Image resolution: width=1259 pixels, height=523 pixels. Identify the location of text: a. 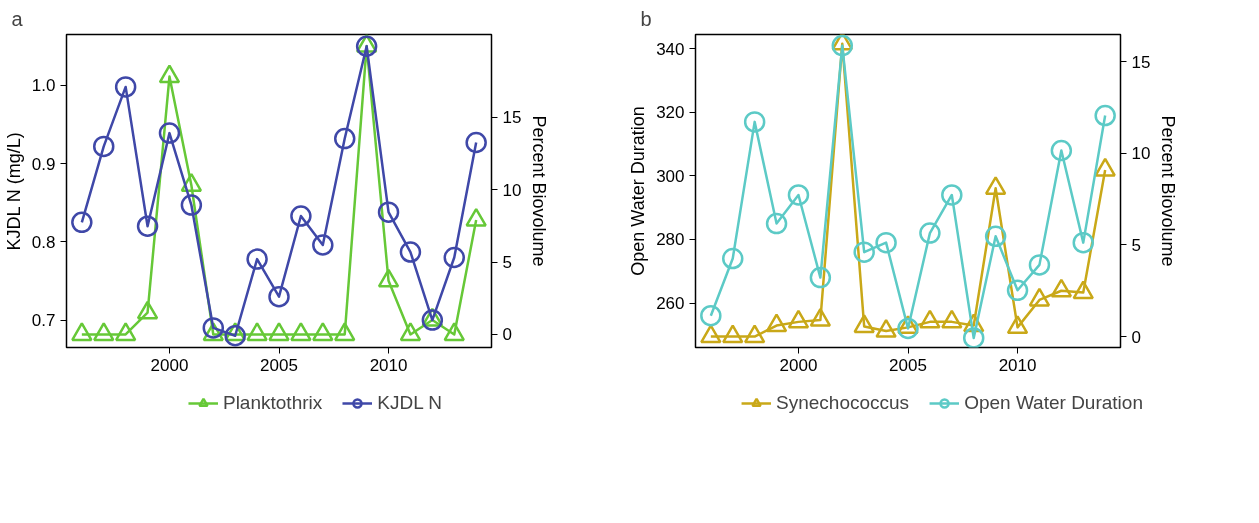
(17, 18).